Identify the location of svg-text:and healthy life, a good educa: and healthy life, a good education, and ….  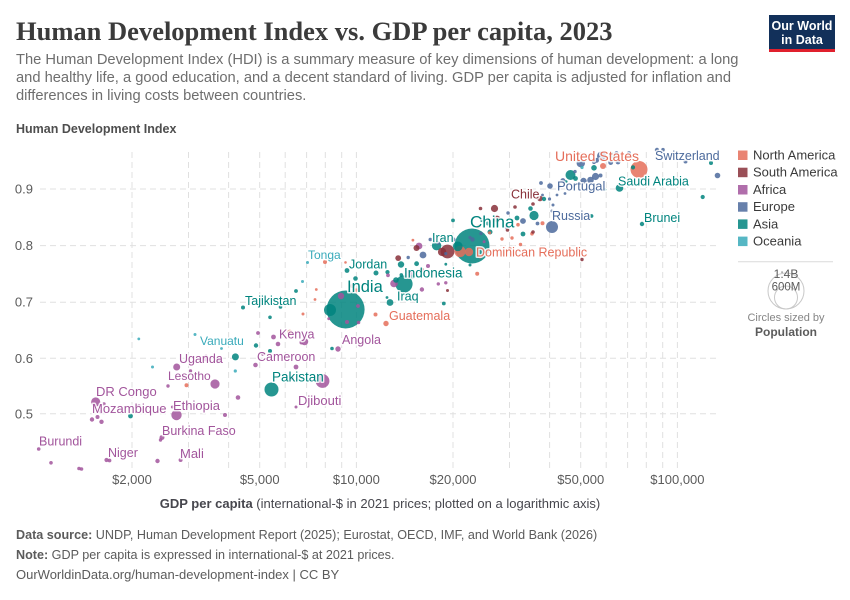
(373, 78).